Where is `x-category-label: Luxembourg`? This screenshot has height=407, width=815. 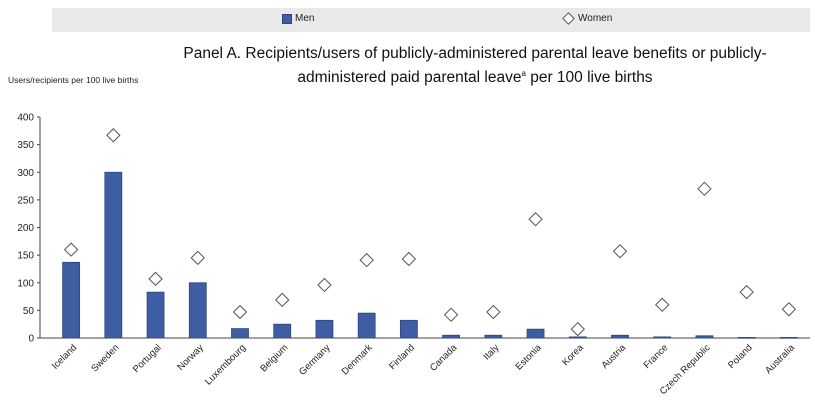 x-category-label: Luxembourg is located at coordinates (225, 364).